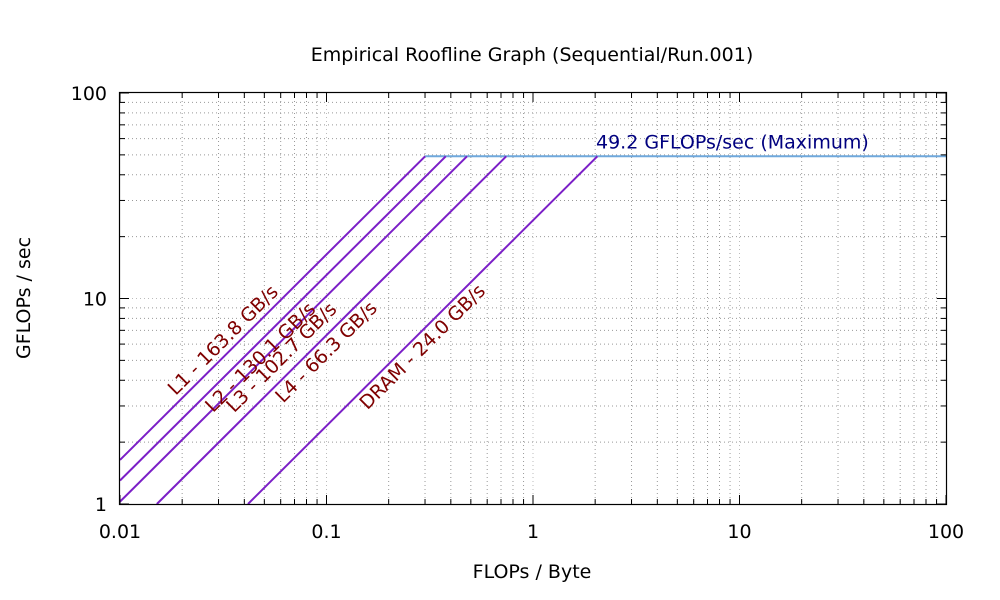 The image size is (1000, 600). I want to click on bandwidth-label: DRAM - 24.0 GB/s, so click(422, 347).